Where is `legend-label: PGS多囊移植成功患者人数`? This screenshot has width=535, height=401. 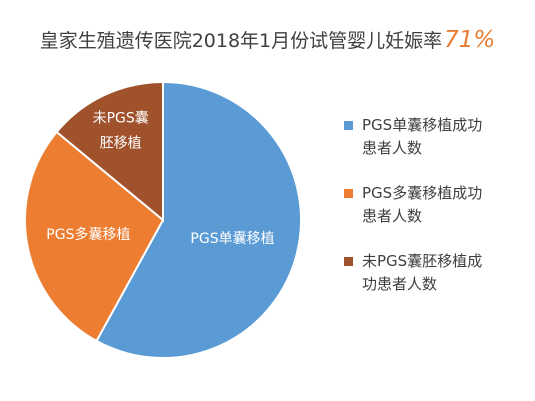
legend-label: PGS多囊移植成功患者人数 is located at coordinates (422, 204).